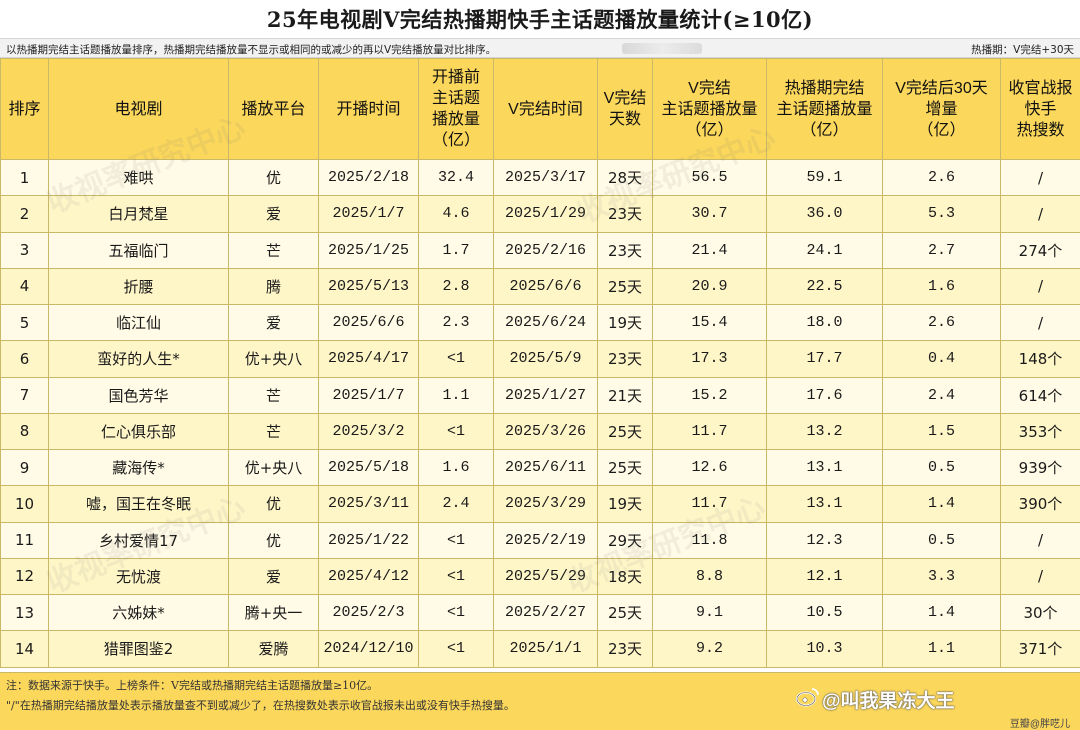  Describe the element at coordinates (138, 250) in the screenshot. I see `table-cell: 五福临门` at that location.